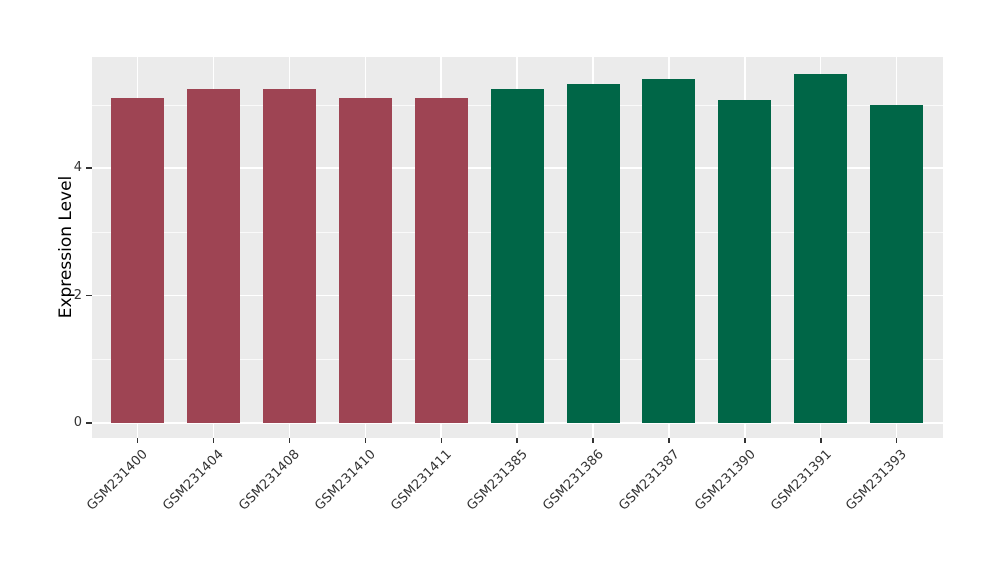  I want to click on bar-GSM231408, so click(289, 256).